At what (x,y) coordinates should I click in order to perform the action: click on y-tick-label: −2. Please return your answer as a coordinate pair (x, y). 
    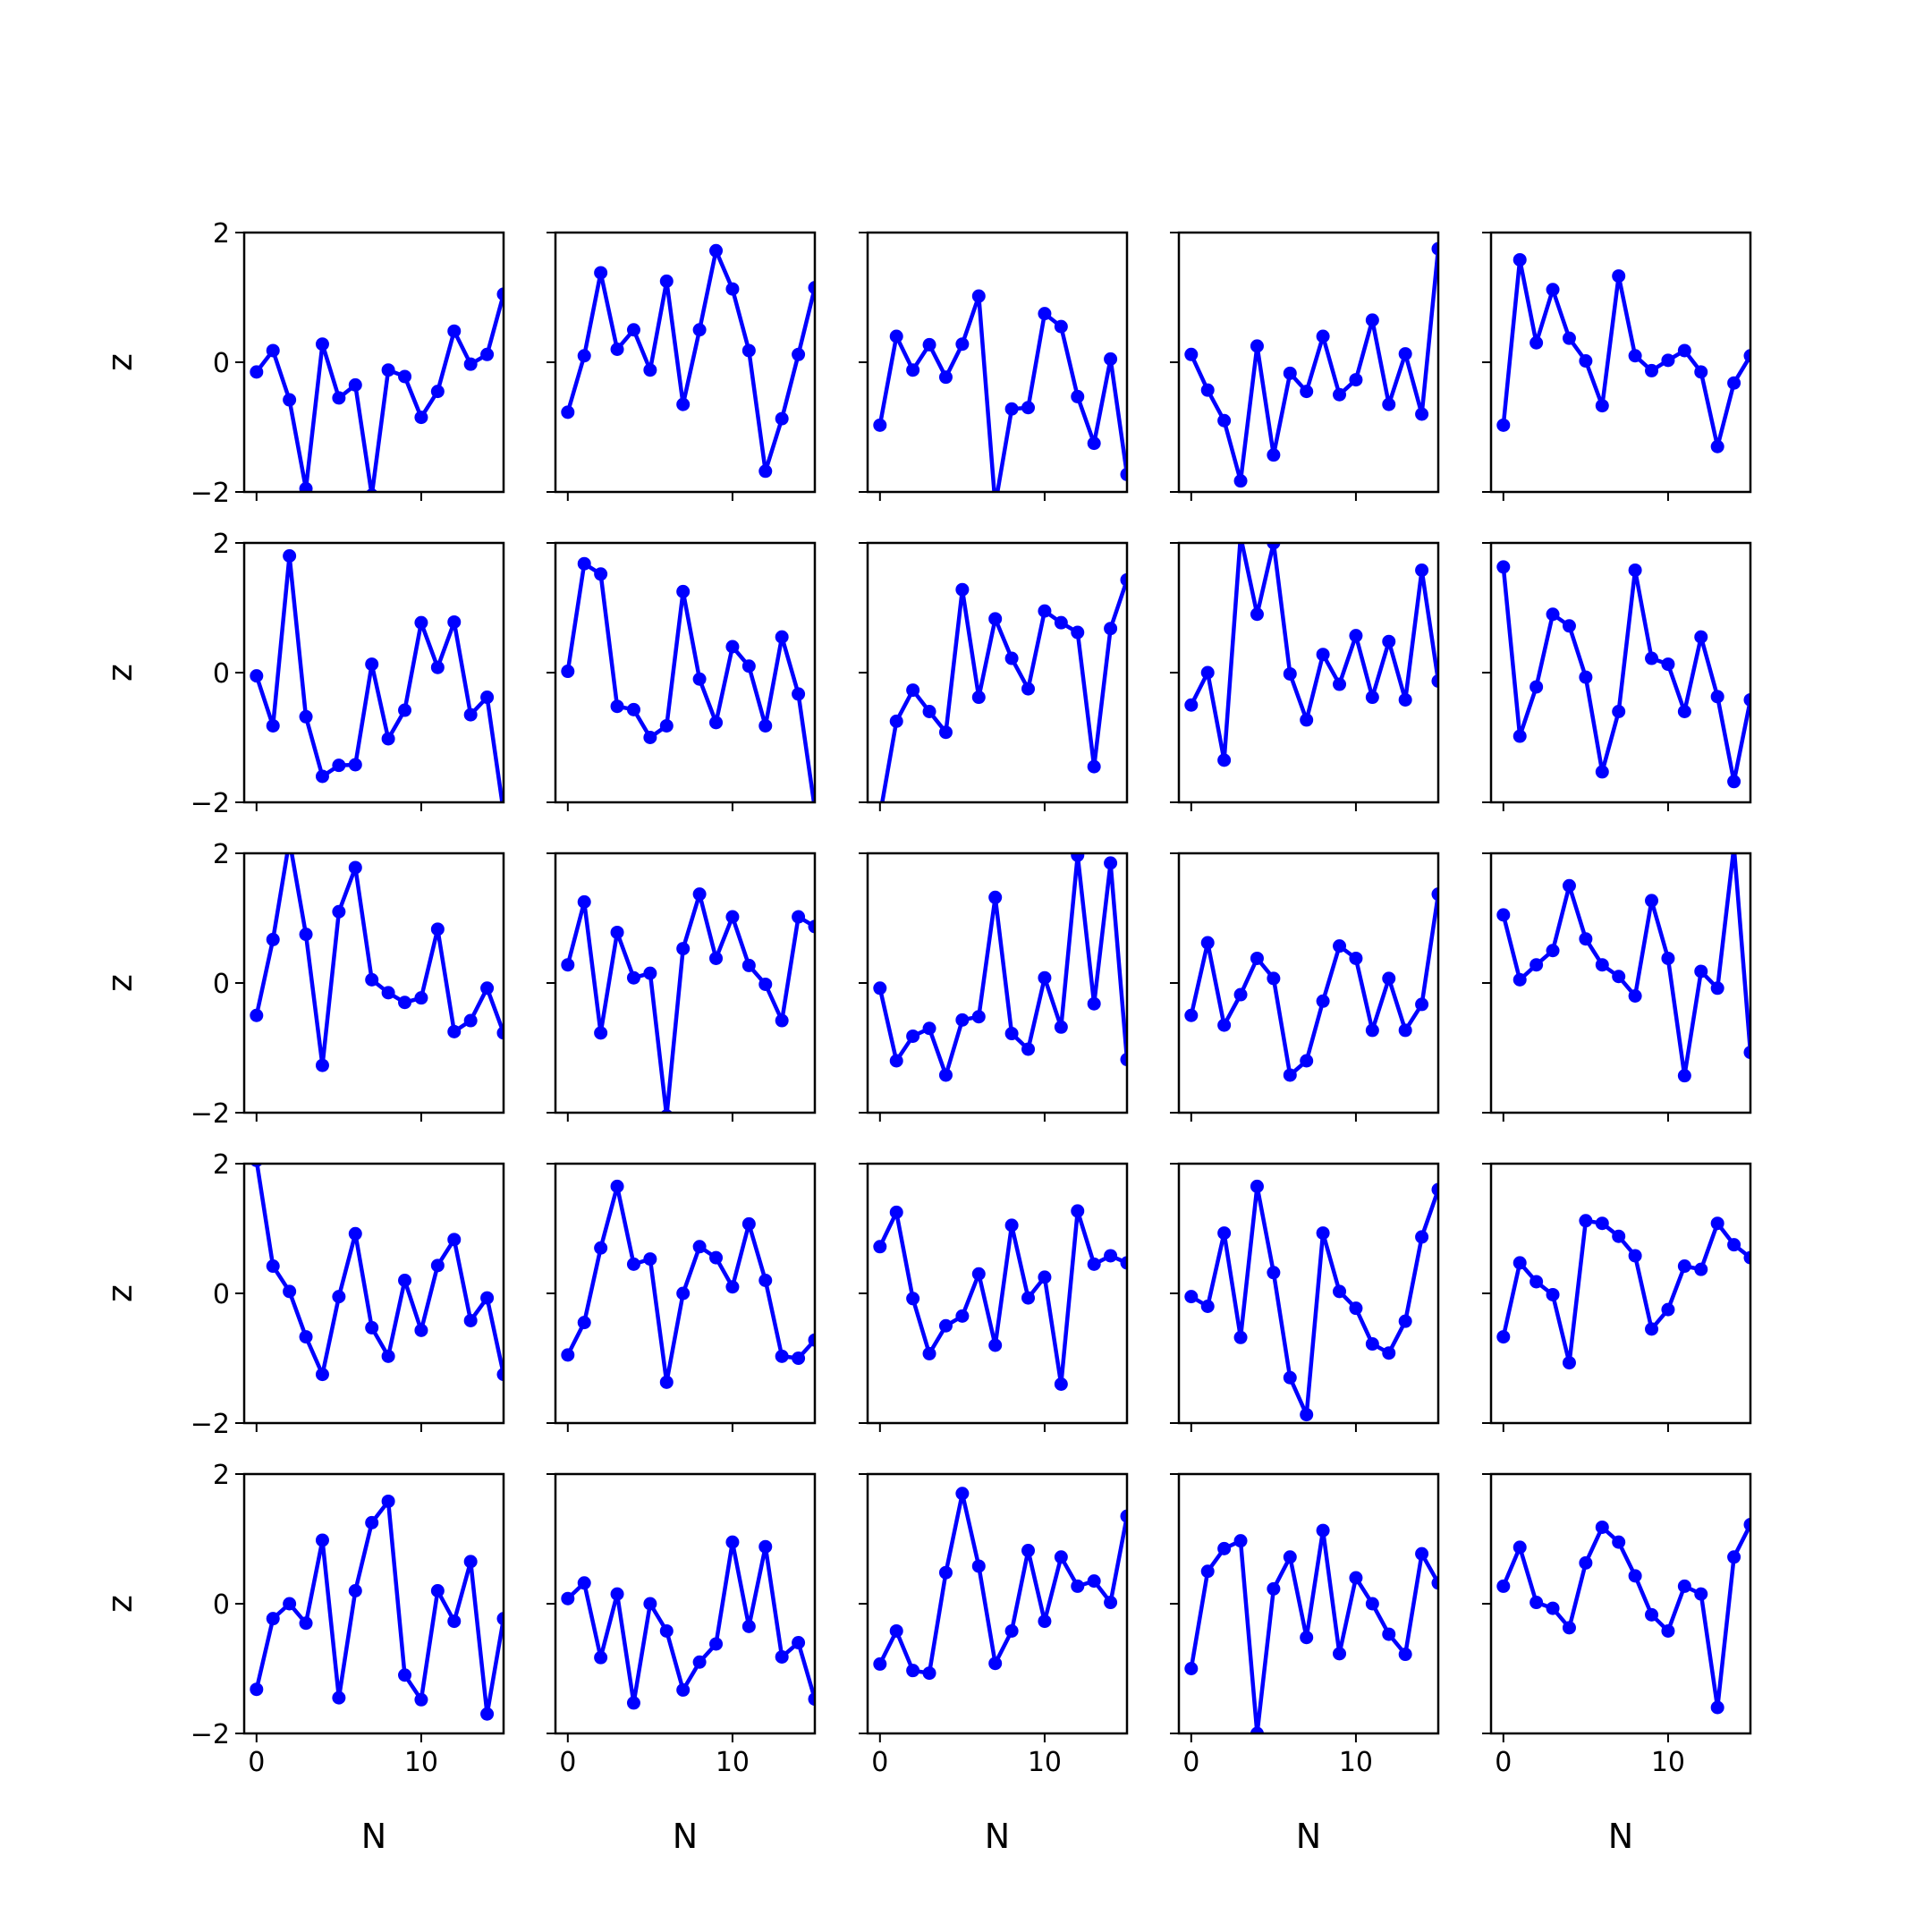
    Looking at the image, I should click on (210, 1734).